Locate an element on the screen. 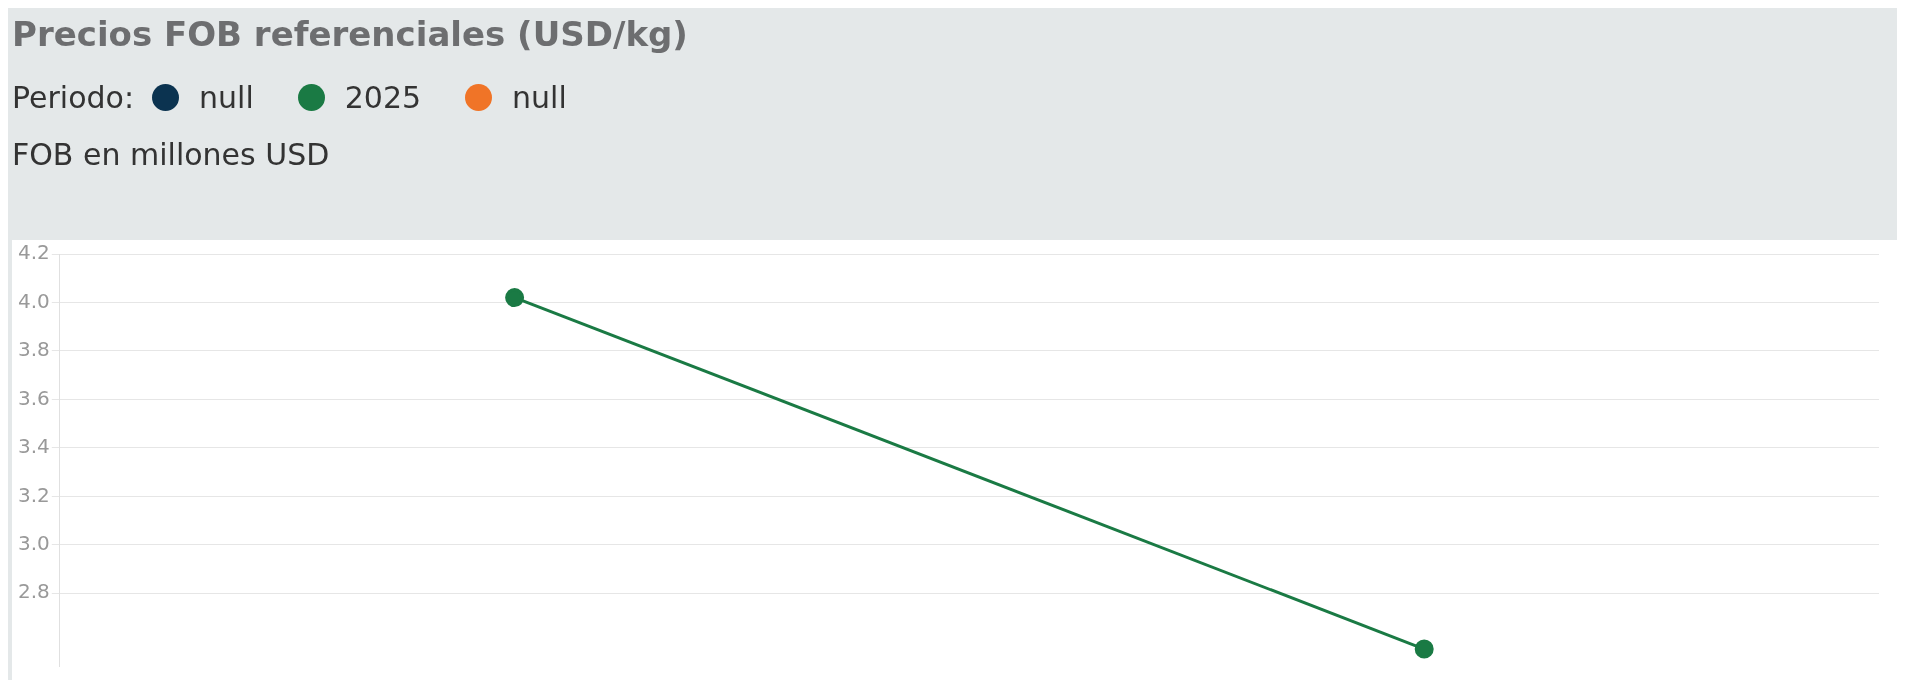  chart-subtitle: FOB en millones USD is located at coordinates (171, 154).